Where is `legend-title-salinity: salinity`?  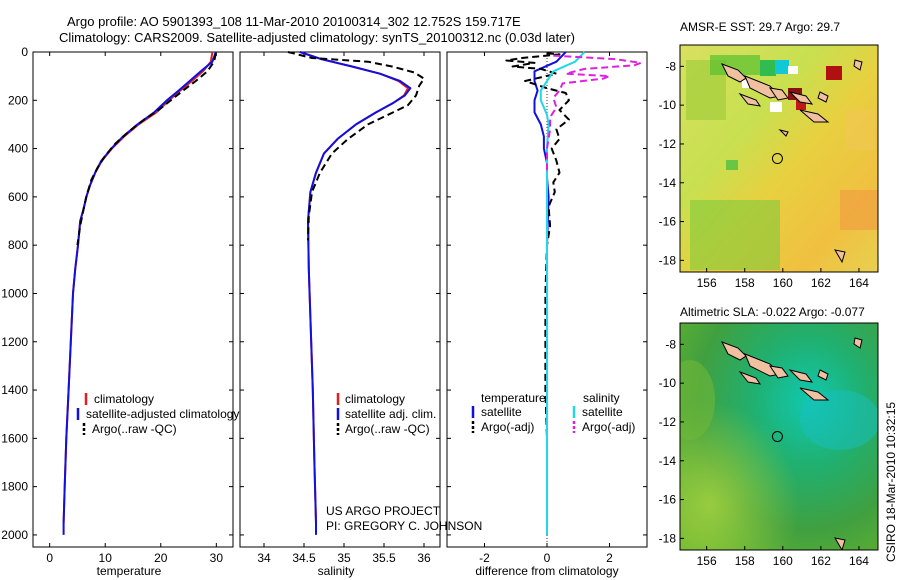
legend-title-salinity: salinity is located at coordinates (601, 398).